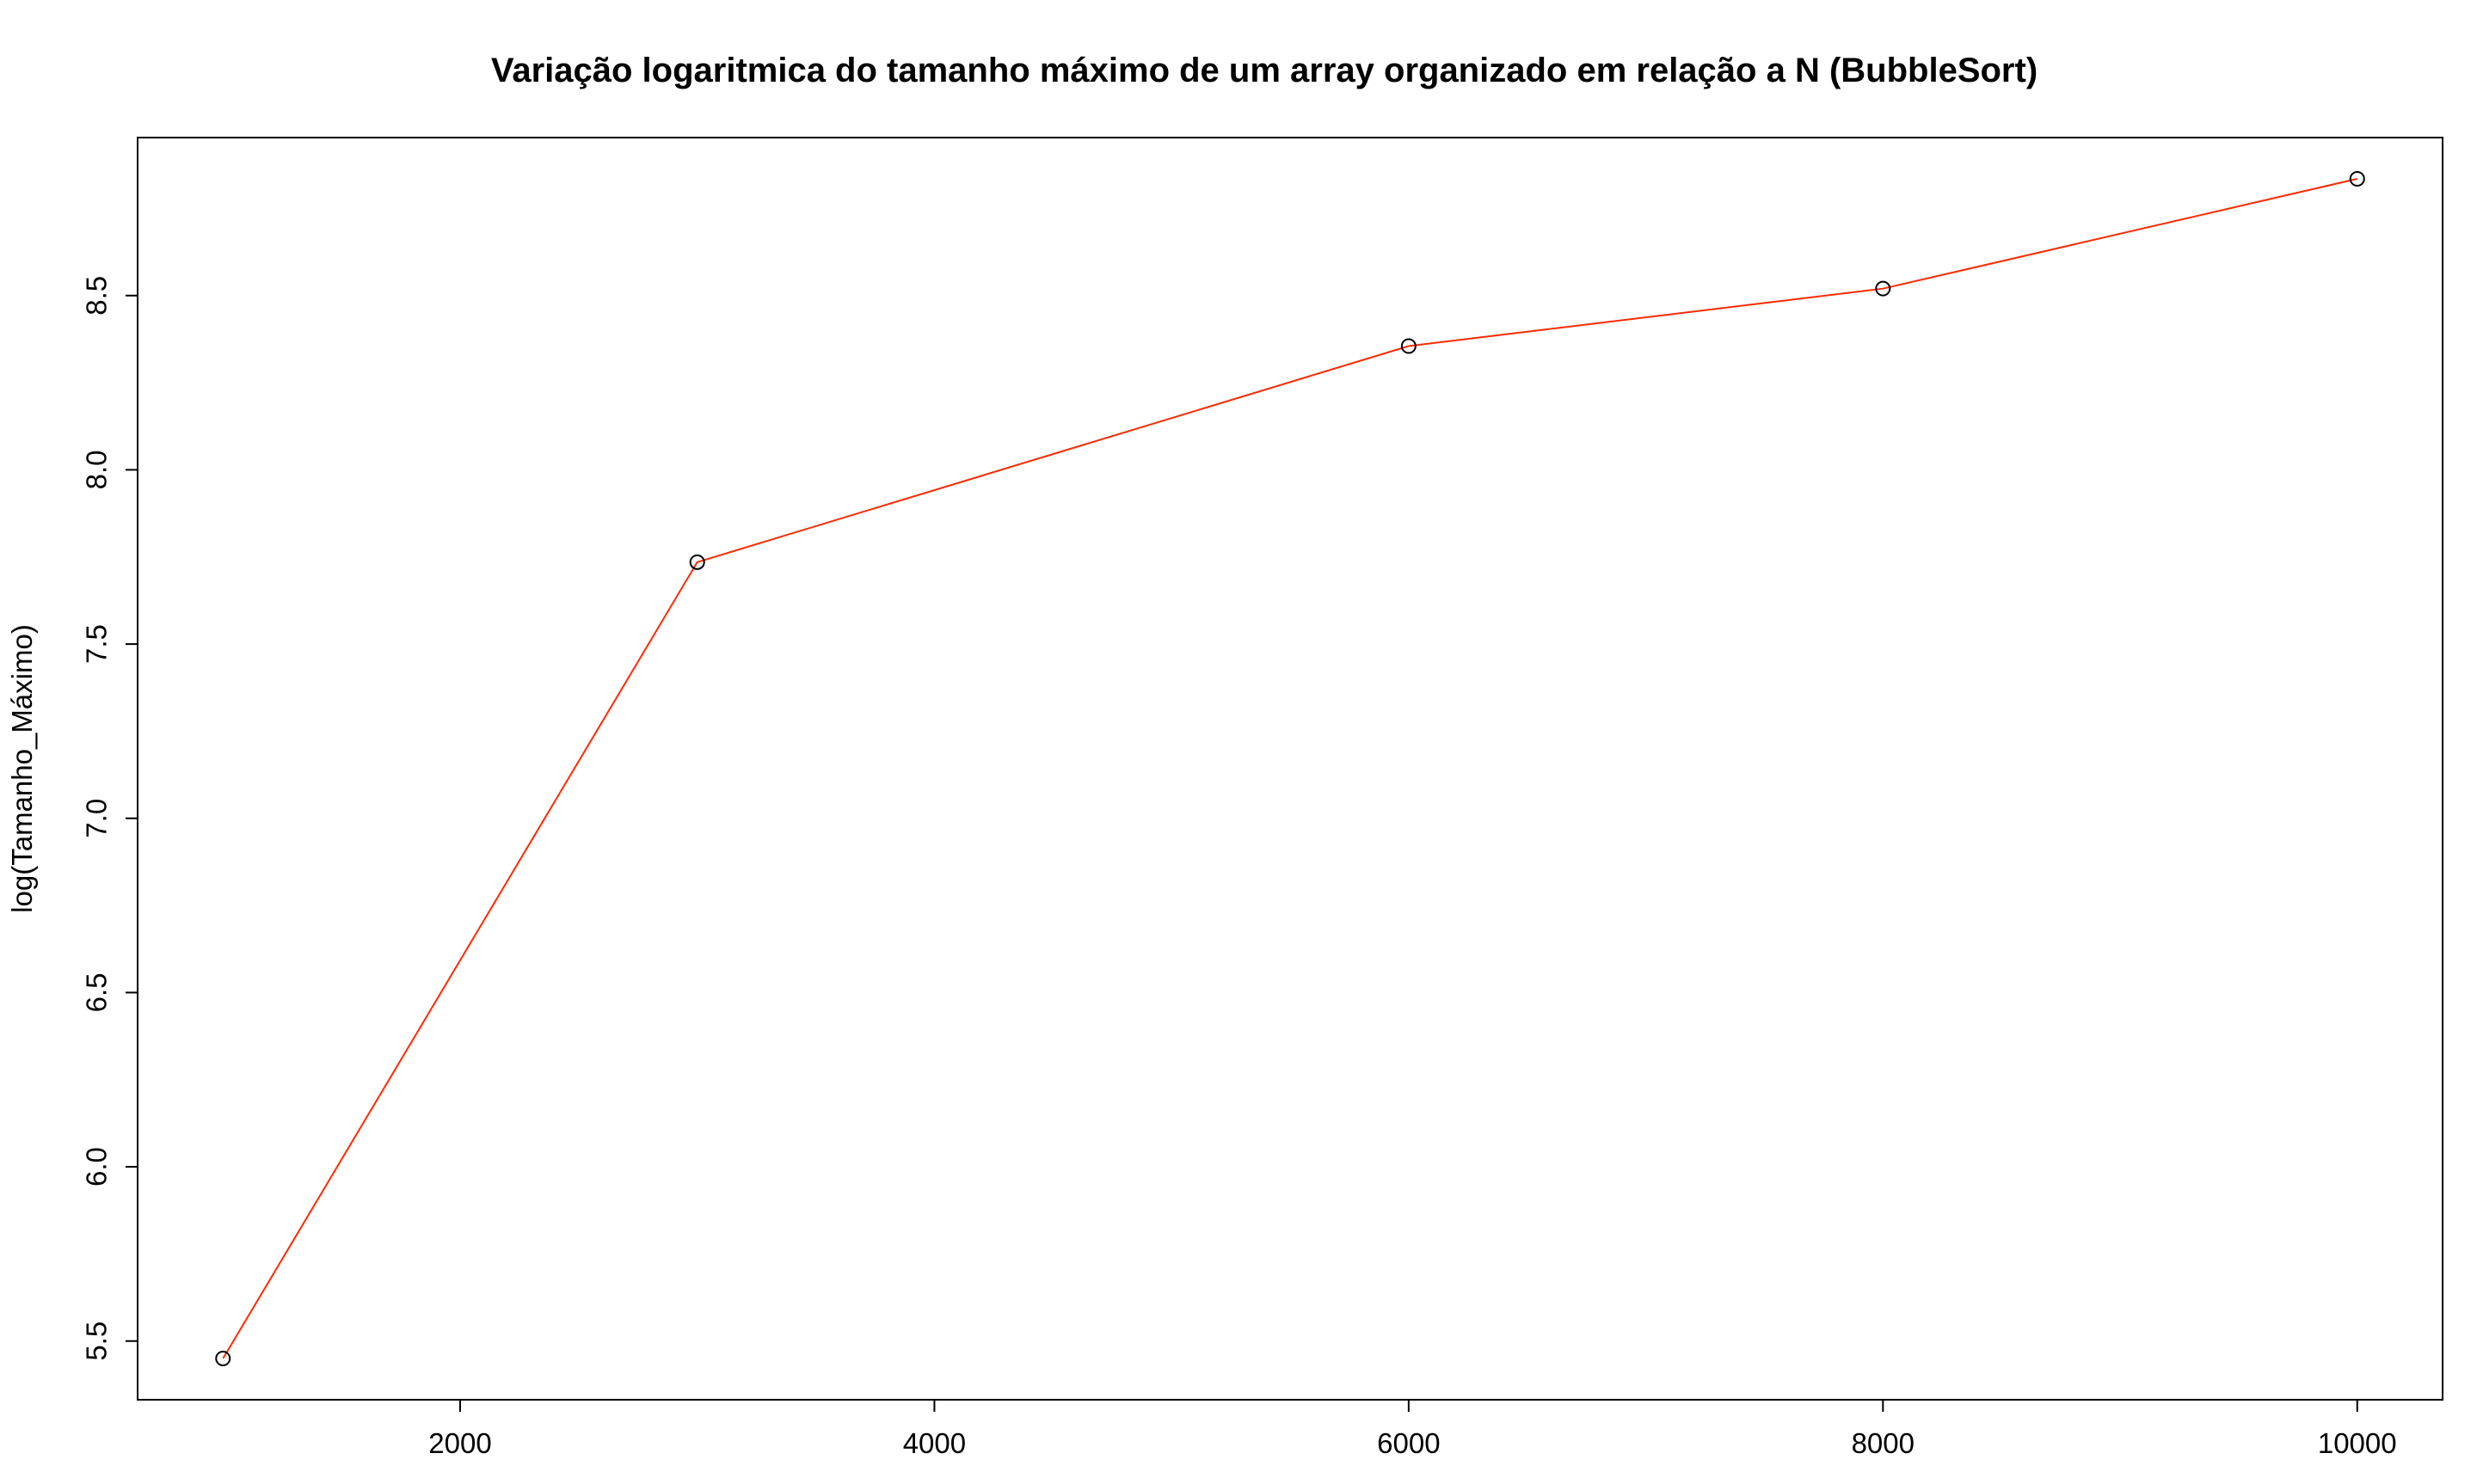 This screenshot has width=2477, height=1484. What do you see at coordinates (935, 1443) in the screenshot?
I see `x-tick-label: 4000` at bounding box center [935, 1443].